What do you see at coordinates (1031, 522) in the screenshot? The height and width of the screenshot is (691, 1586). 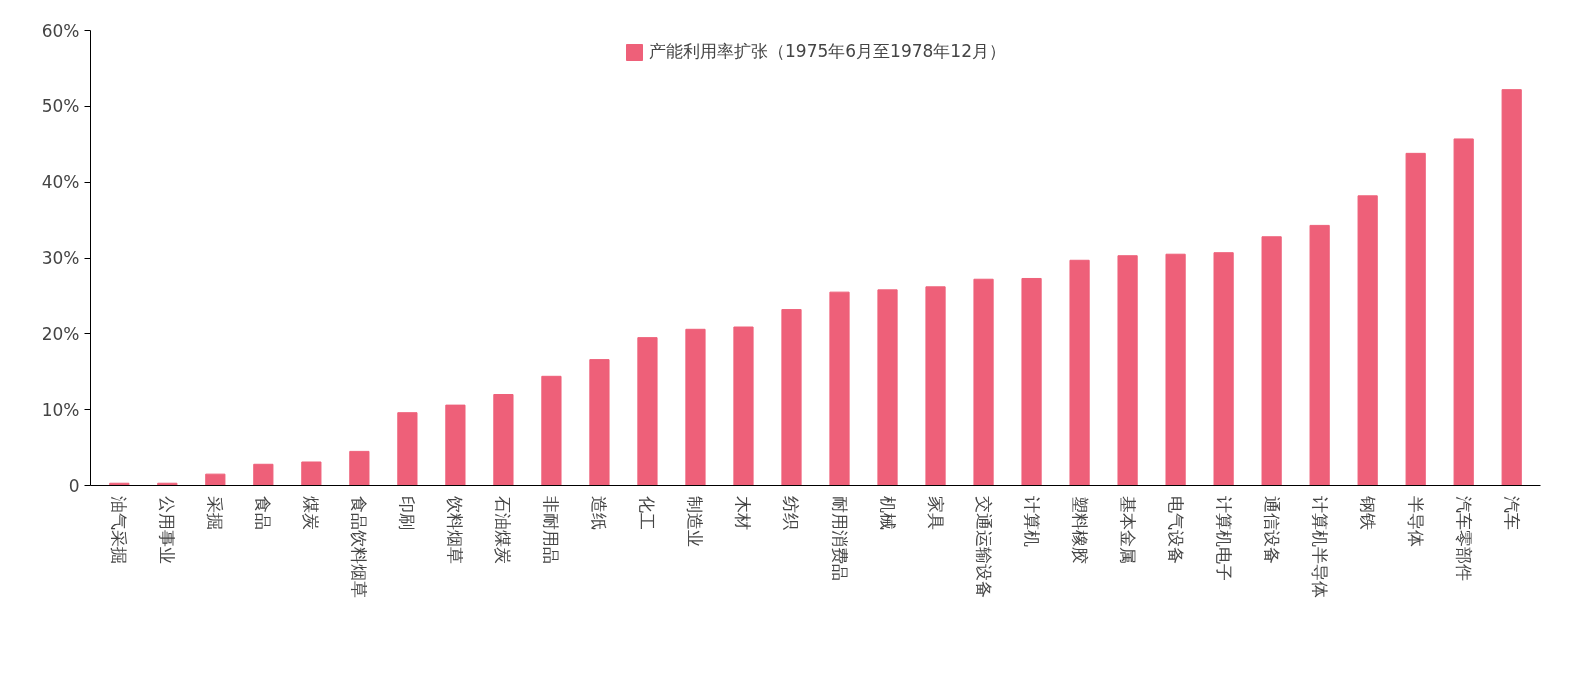 I see `x-tick-label: 计算机` at bounding box center [1031, 522].